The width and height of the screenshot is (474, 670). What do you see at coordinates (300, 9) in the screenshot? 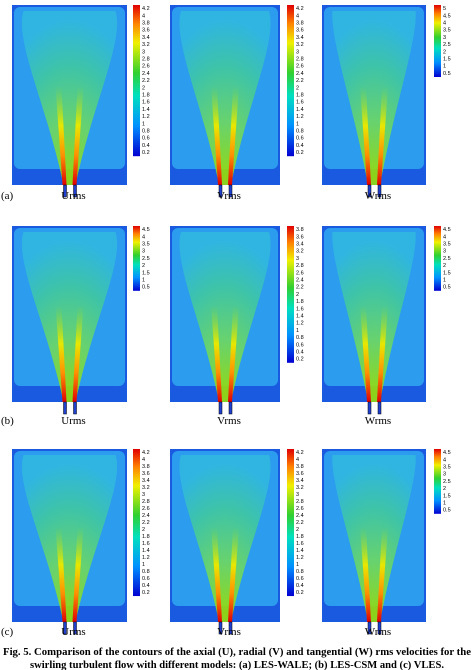
I see `colorbar-label: 4.2` at bounding box center [300, 9].